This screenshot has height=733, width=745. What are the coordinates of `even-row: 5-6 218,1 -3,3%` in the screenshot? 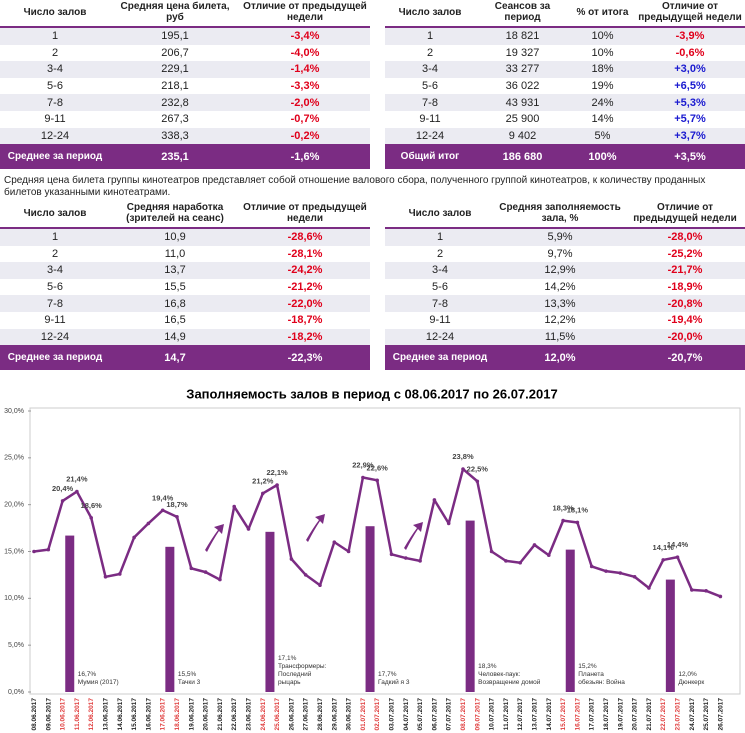 It's located at (185, 86).